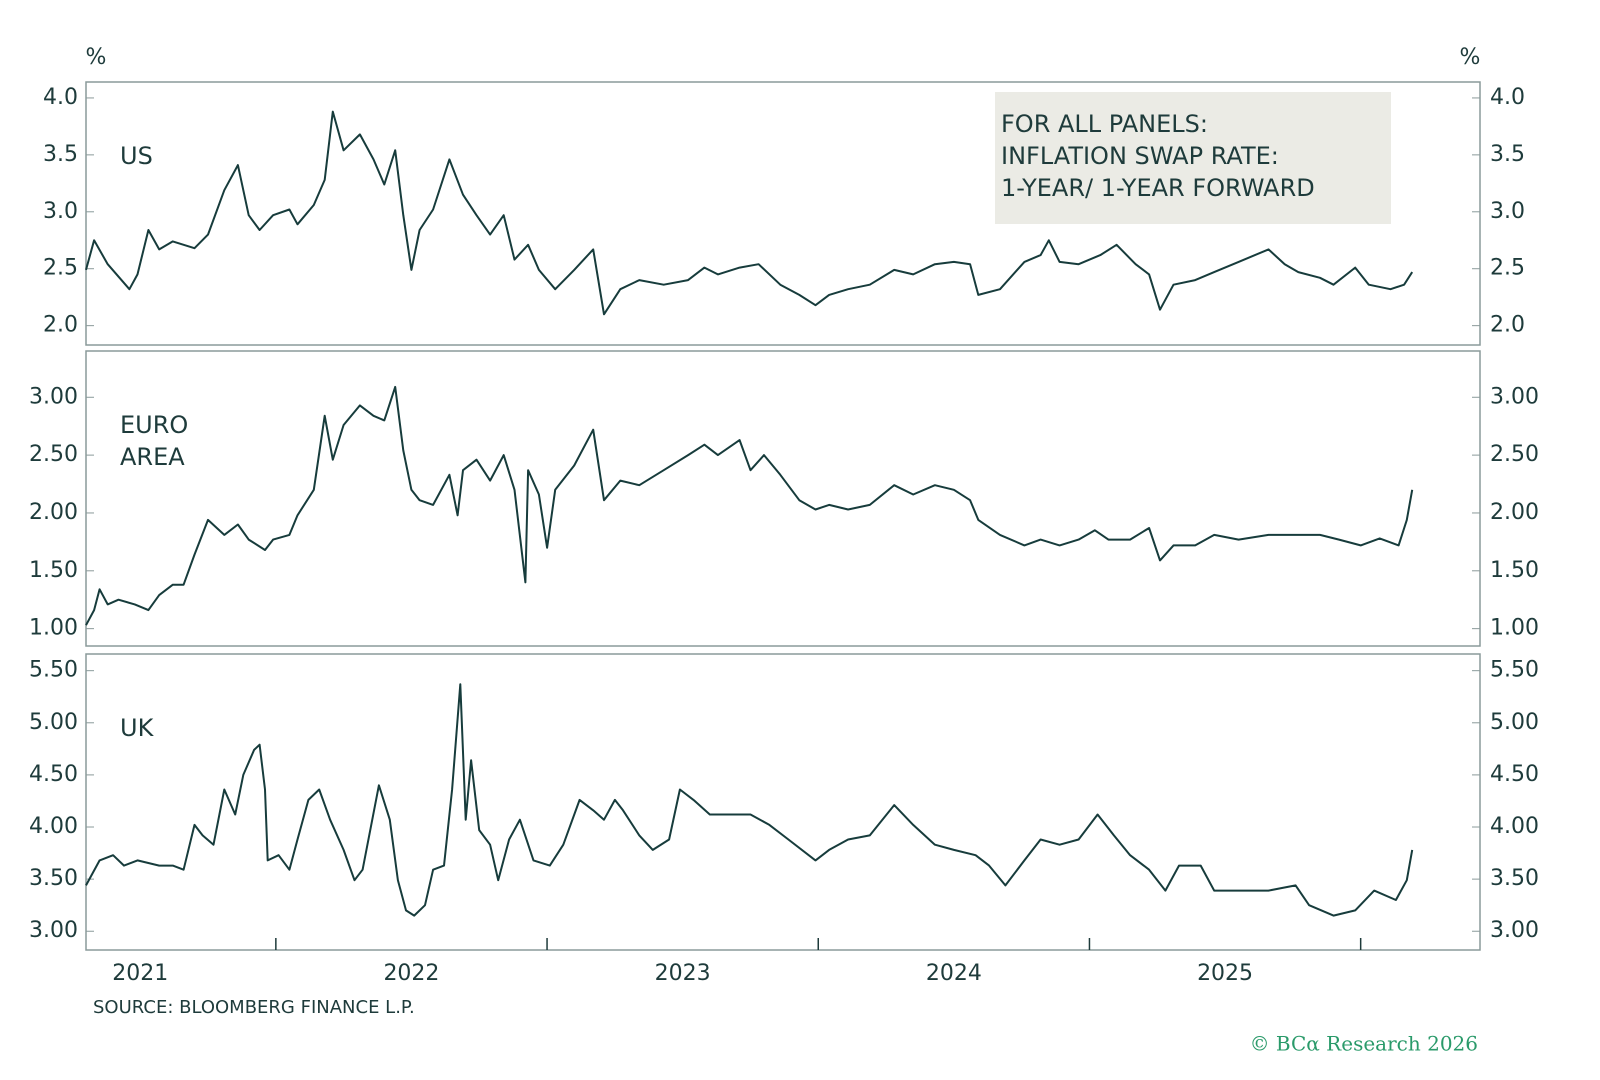 The height and width of the screenshot is (1080, 1600). Describe the element at coordinates (1507, 97) in the screenshot. I see `y2-tick-label: 4.0` at that location.